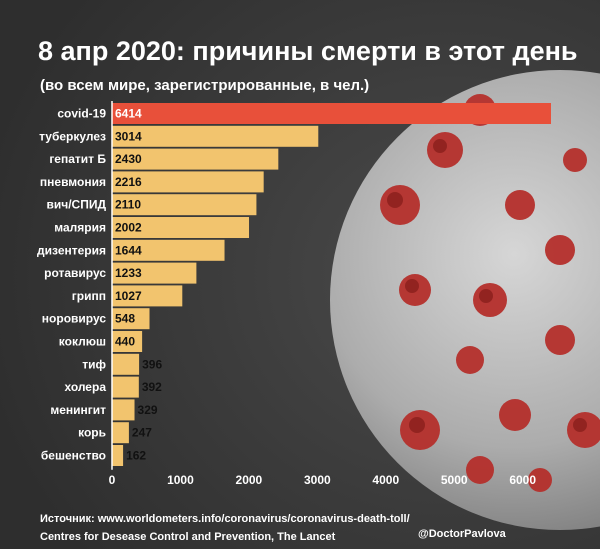 This screenshot has height=549, width=600. I want to click on category-label: covid-19, so click(81, 114).